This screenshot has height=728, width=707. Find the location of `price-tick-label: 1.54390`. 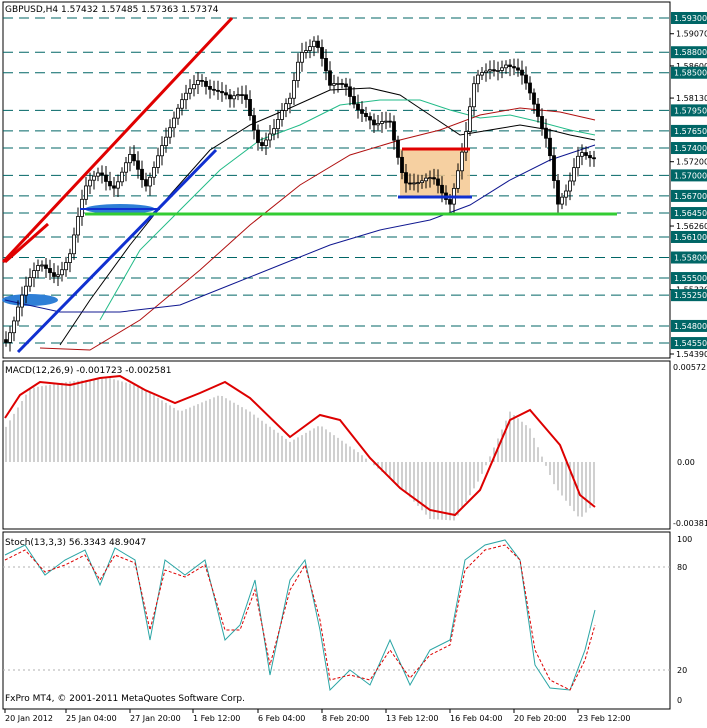

price-tick-label: 1.54390 is located at coordinates (691, 354).